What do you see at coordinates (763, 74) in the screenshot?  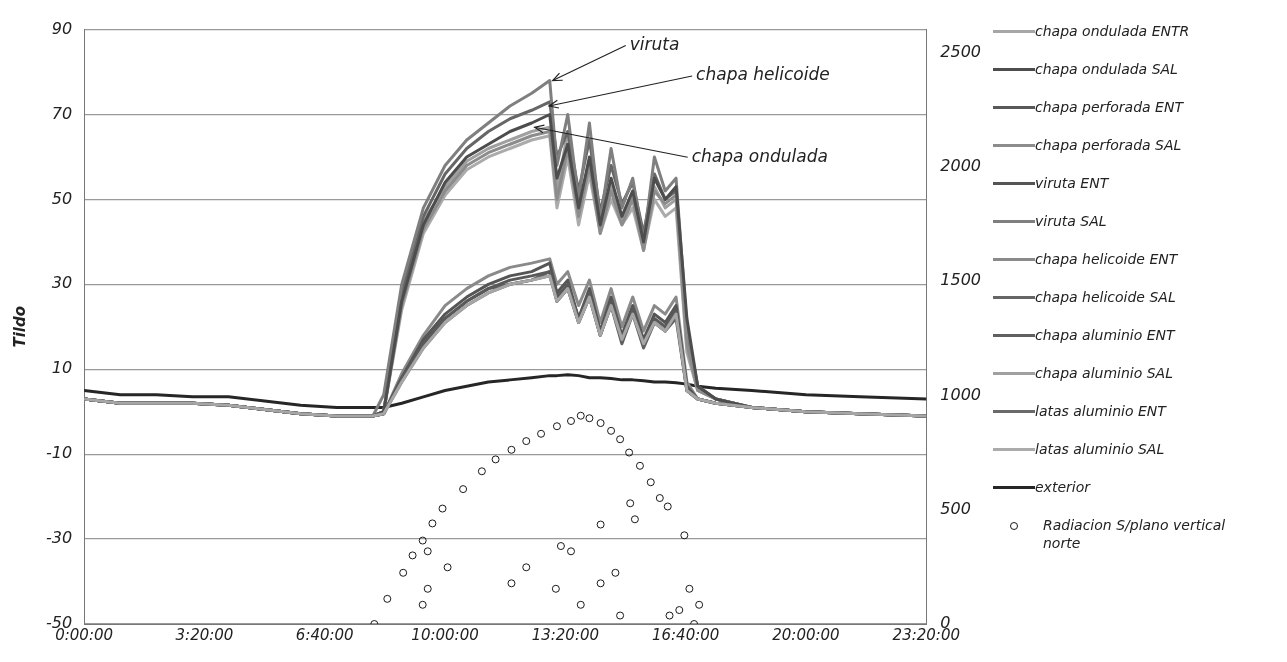 I see `annotation: chapa helicoide` at bounding box center [763, 74].